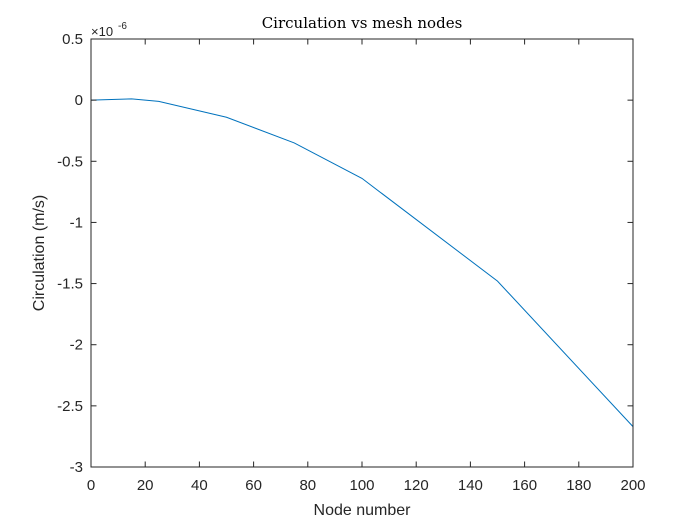 Image resolution: width=700 pixels, height=530 pixels. Describe the element at coordinates (70, 284) in the screenshot. I see `y-tick-label: -1.5` at that location.